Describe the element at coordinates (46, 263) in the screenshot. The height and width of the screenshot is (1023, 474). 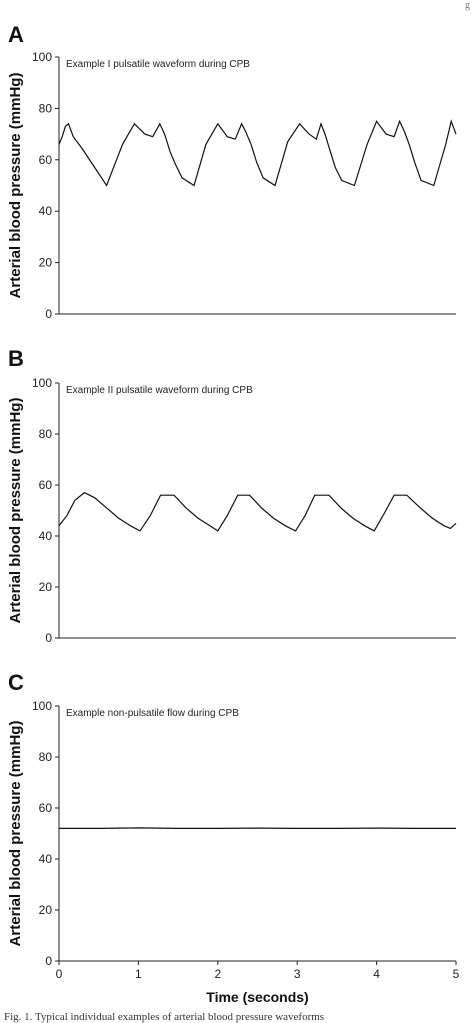
I see `y-tick-label-a-20: 20` at that location.